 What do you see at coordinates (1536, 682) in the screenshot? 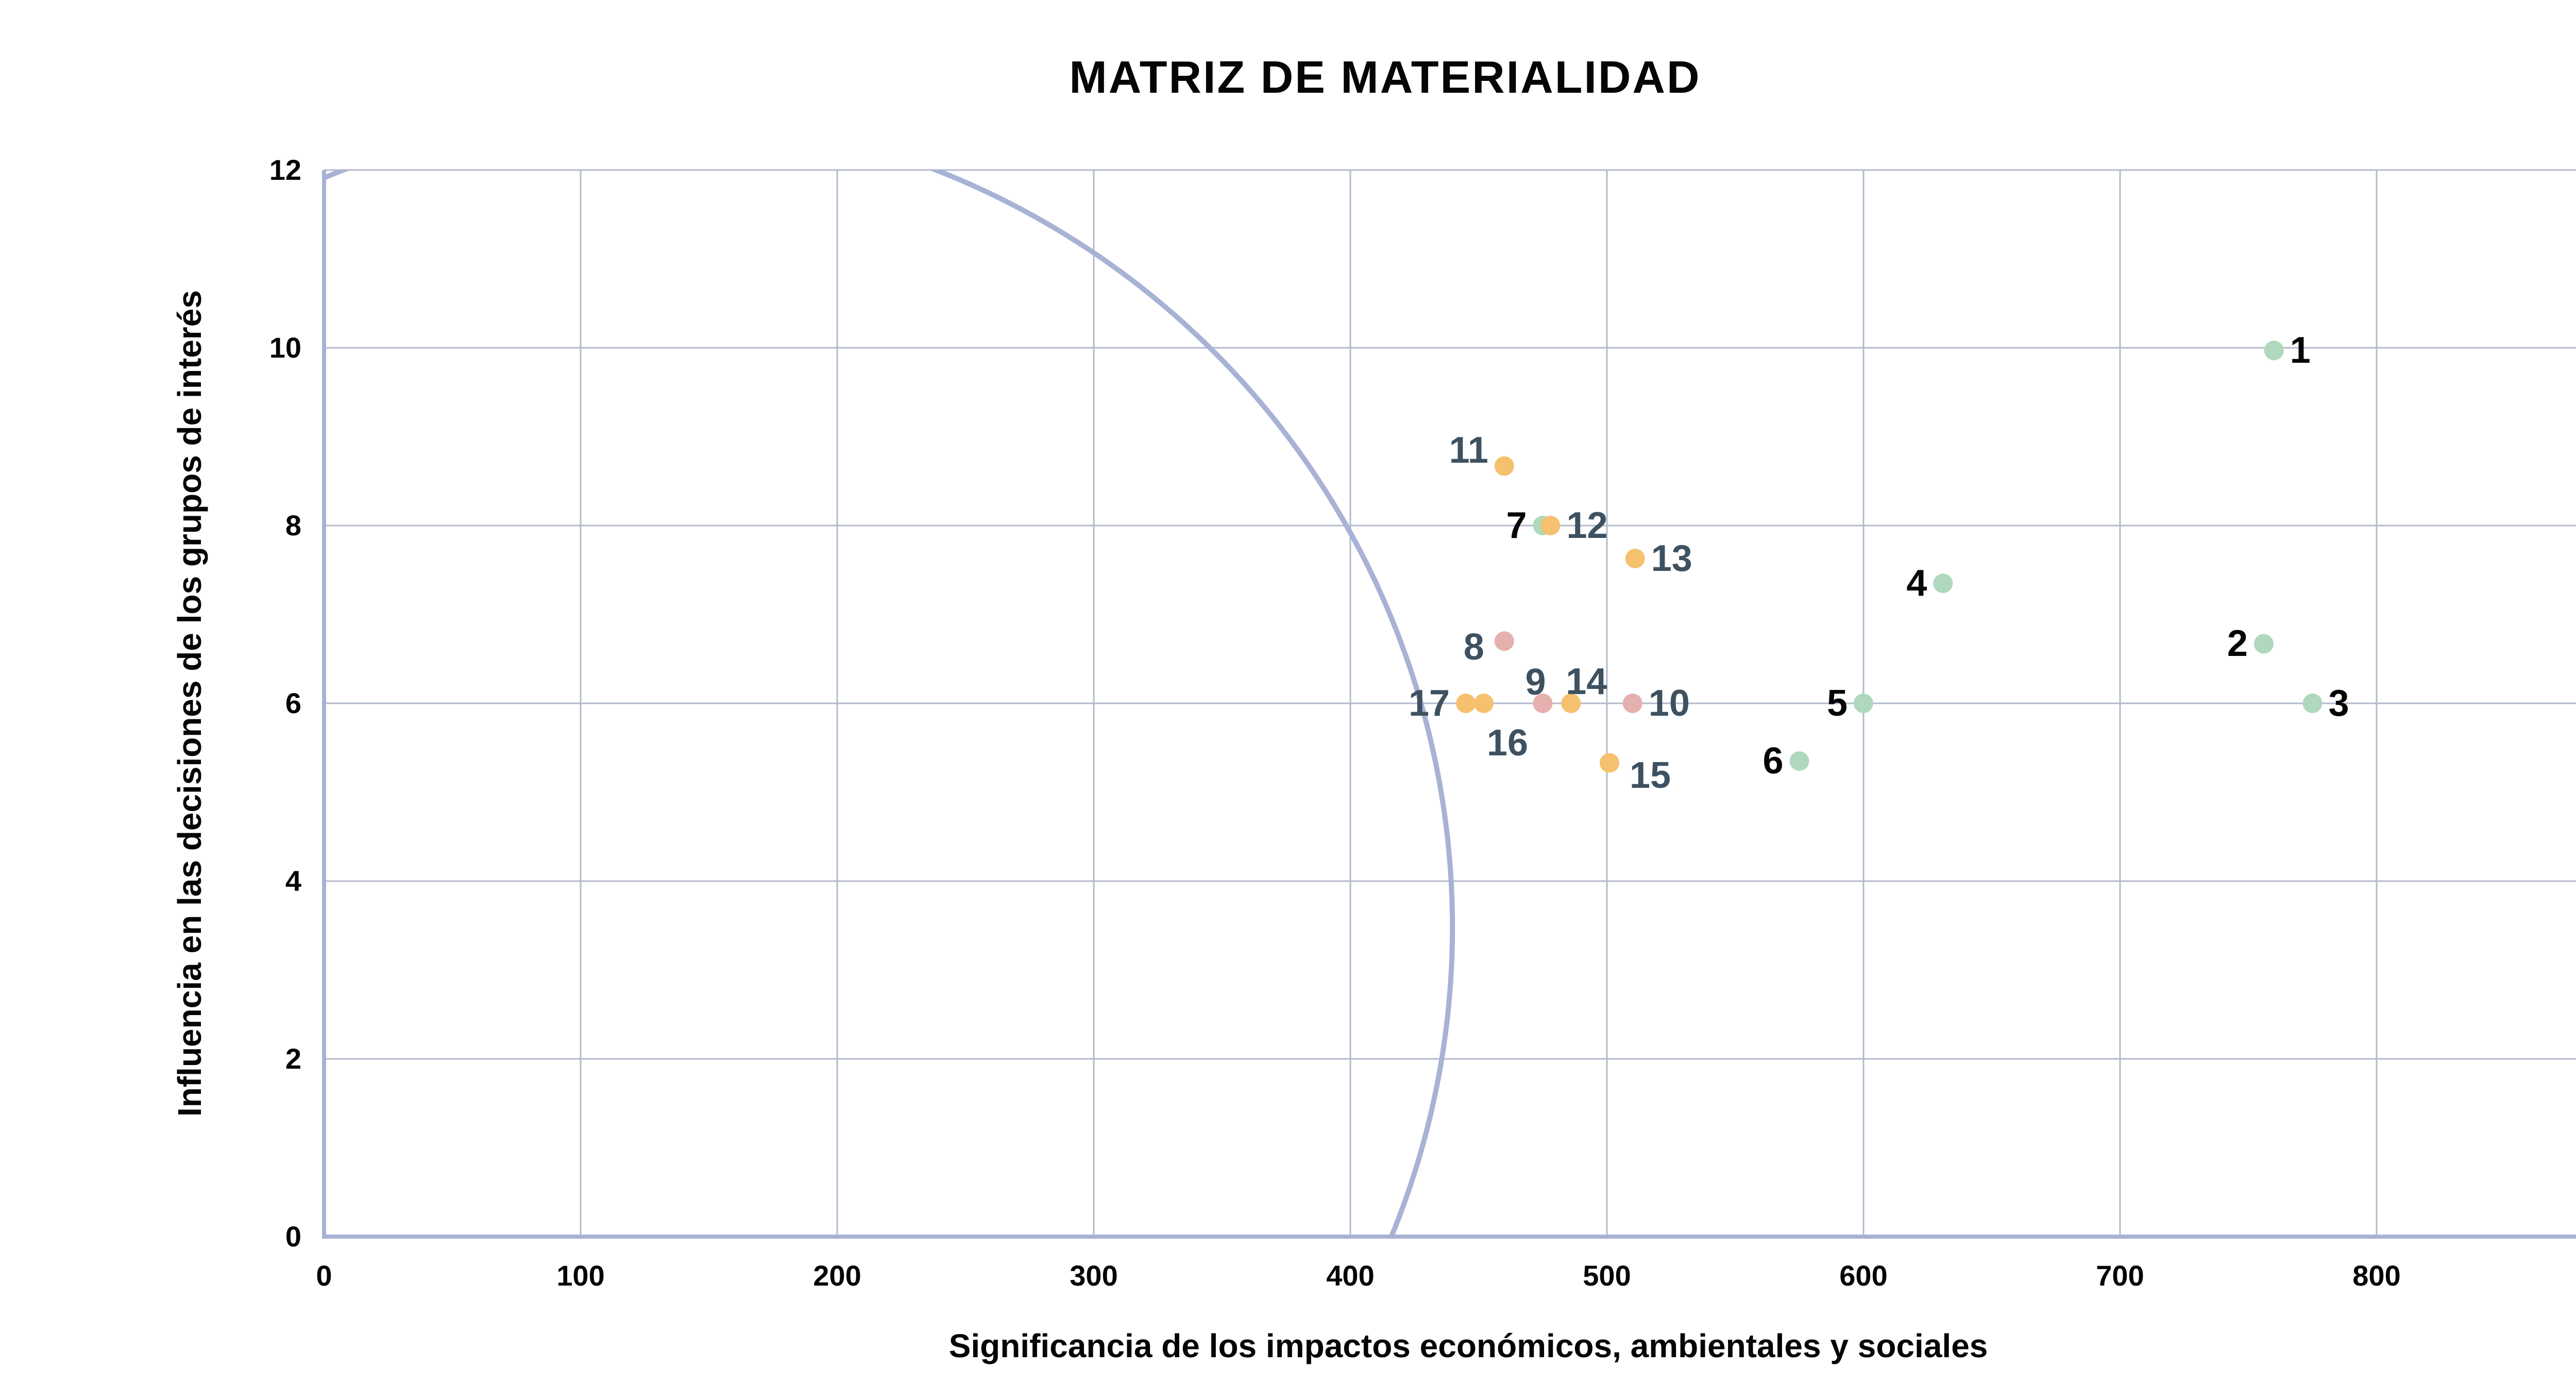
I see `point-label-9: 9` at bounding box center [1536, 682].